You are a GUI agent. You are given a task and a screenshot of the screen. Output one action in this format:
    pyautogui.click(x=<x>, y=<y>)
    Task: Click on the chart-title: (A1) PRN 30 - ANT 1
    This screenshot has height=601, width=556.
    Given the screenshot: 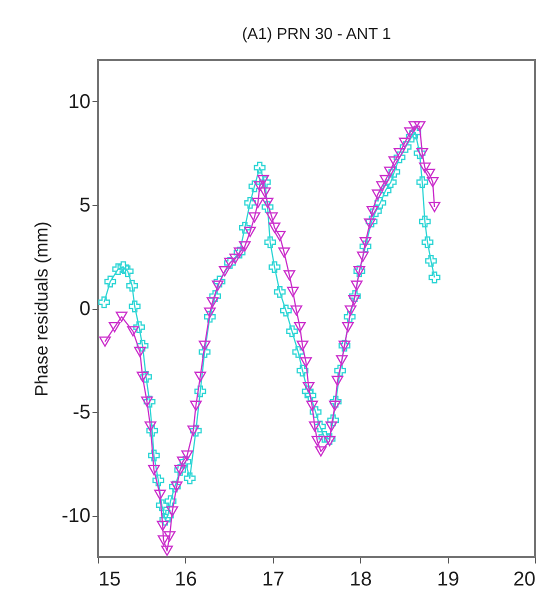 What is the action you would take?
    pyautogui.click(x=317, y=34)
    